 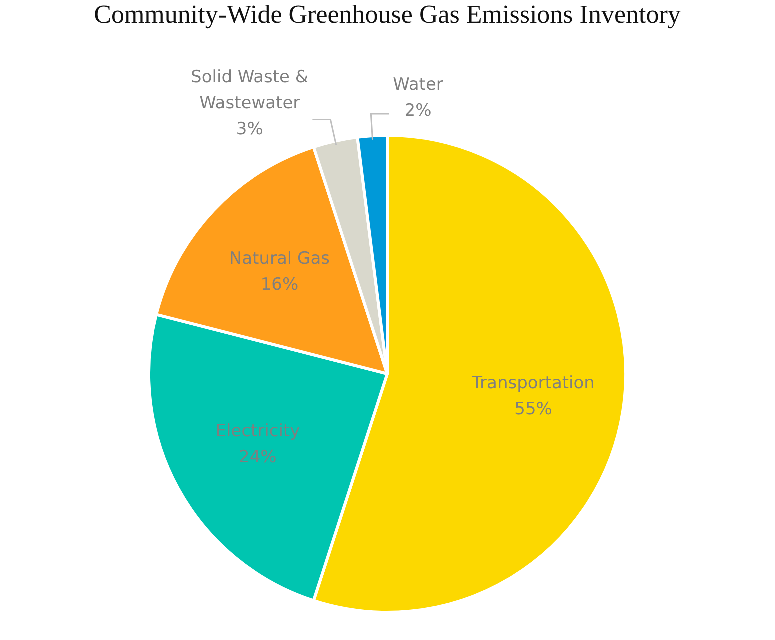 What do you see at coordinates (418, 84) in the screenshot?
I see `slice-label: Water` at bounding box center [418, 84].